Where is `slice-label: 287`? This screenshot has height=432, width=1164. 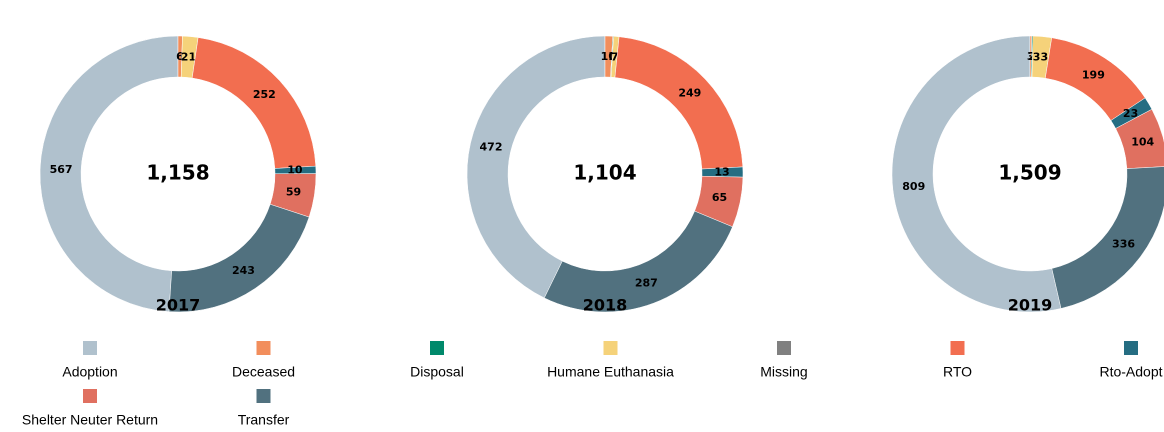
slice-label: 287 is located at coordinates (646, 282).